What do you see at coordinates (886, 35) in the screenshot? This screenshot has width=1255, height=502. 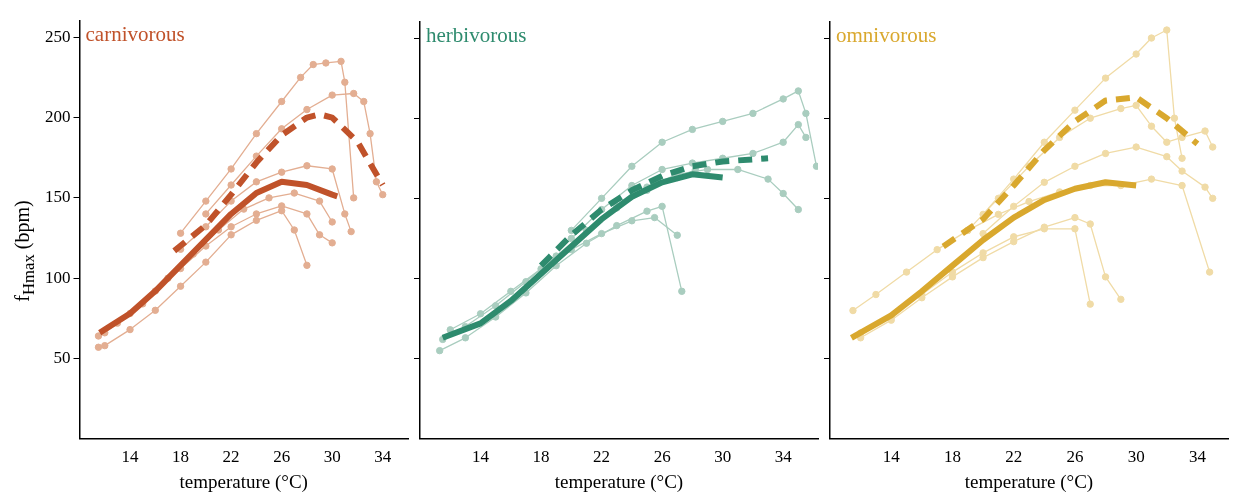 I see `chart-title: omnivorous` at bounding box center [886, 35].